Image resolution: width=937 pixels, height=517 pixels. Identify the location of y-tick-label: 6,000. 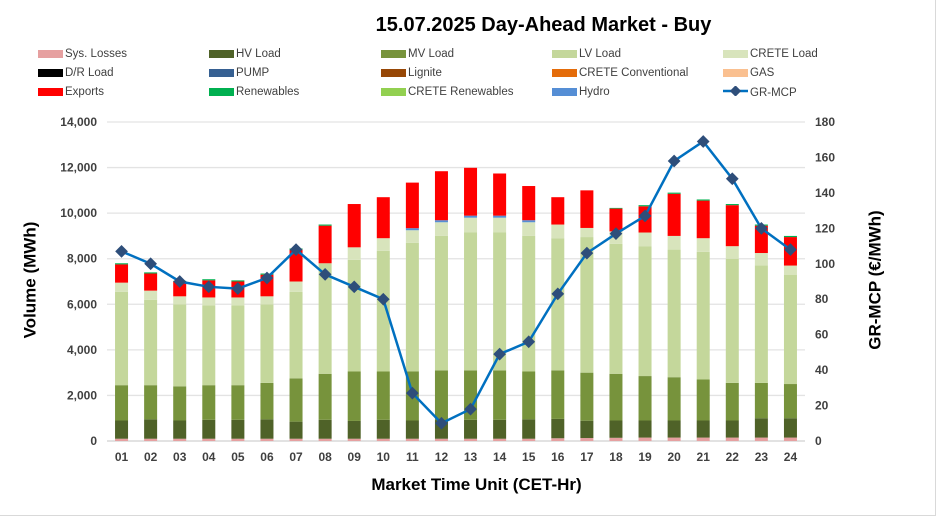
(82, 304).